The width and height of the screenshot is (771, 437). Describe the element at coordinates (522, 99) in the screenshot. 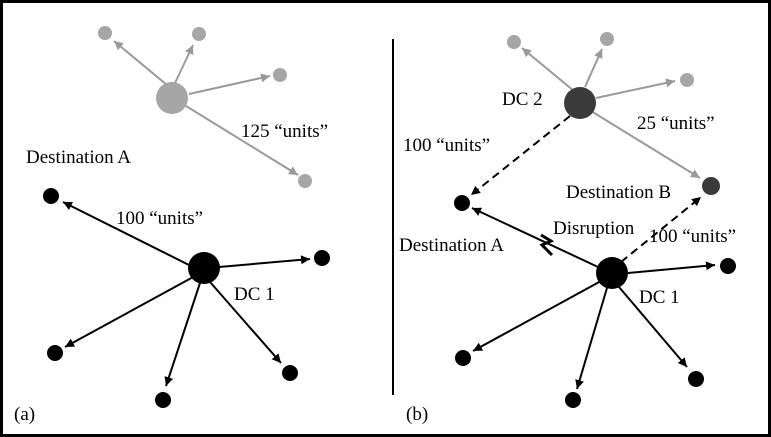

I see `panel-b-dc2-label: DC 2` at that location.